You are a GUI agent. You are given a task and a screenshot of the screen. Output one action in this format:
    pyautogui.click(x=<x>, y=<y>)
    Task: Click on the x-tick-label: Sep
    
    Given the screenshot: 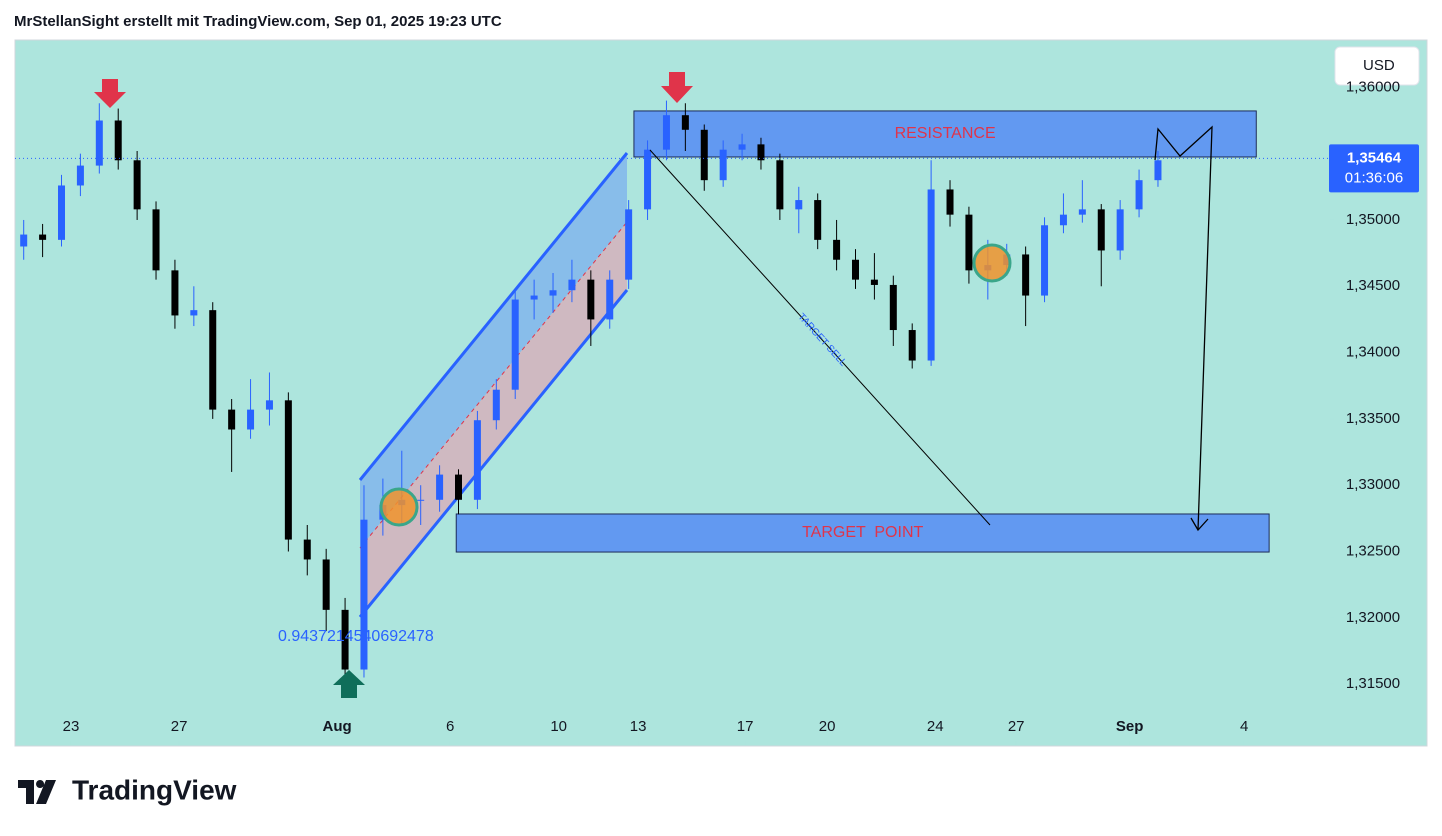 What is the action you would take?
    pyautogui.click(x=1130, y=726)
    